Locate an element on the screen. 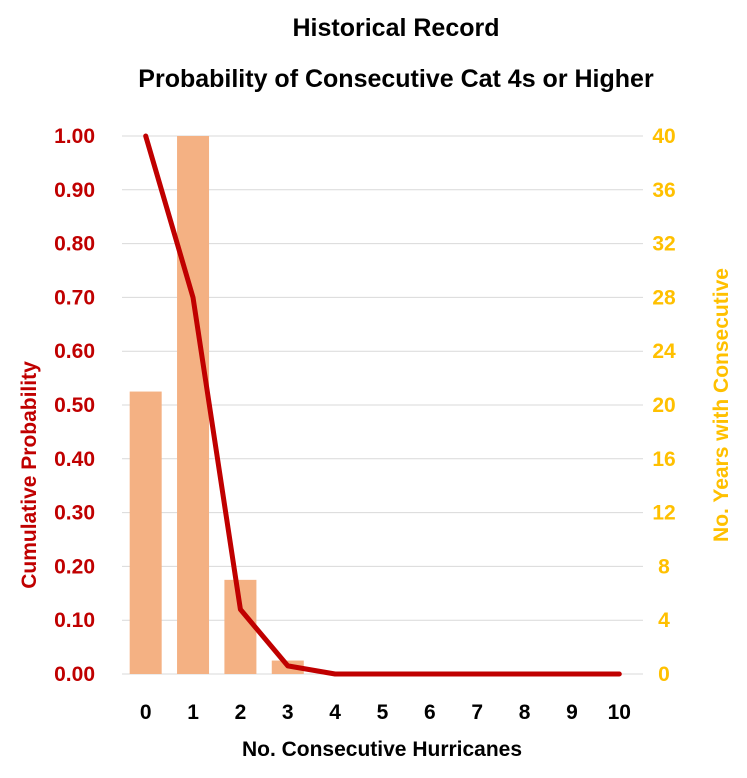  left-tick-label: 0.40 is located at coordinates (74, 459).